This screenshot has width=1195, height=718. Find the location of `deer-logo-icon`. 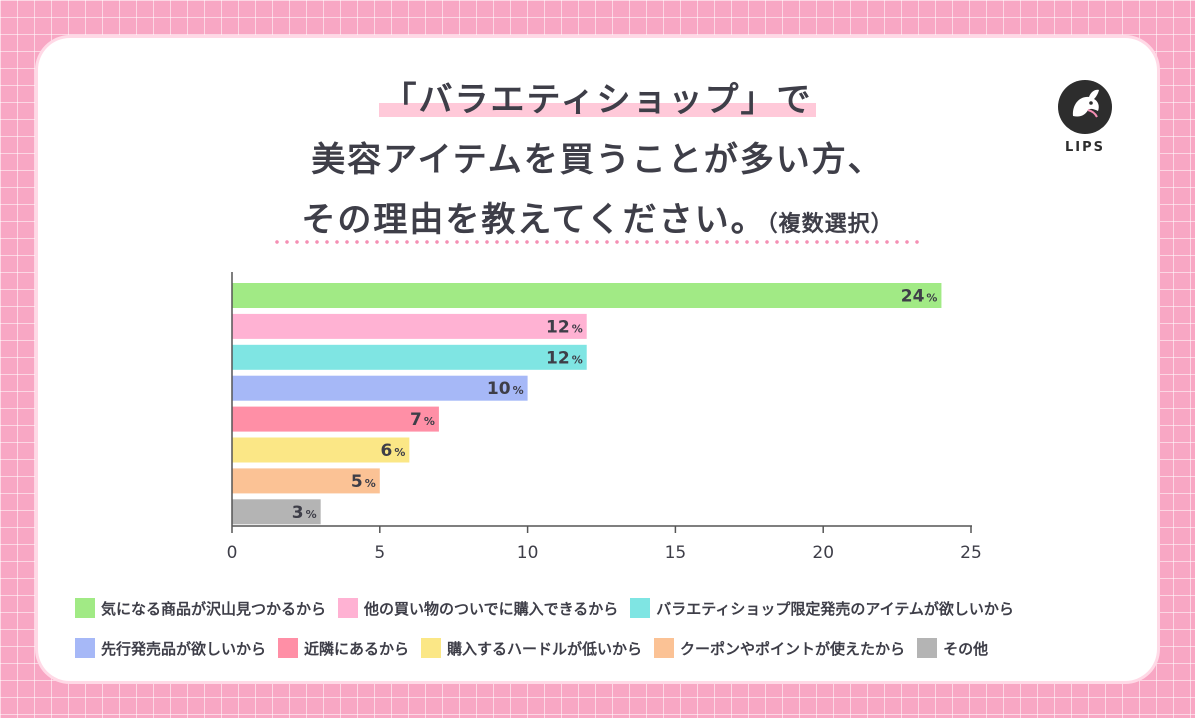

deer-logo-icon is located at coordinates (1085, 107).